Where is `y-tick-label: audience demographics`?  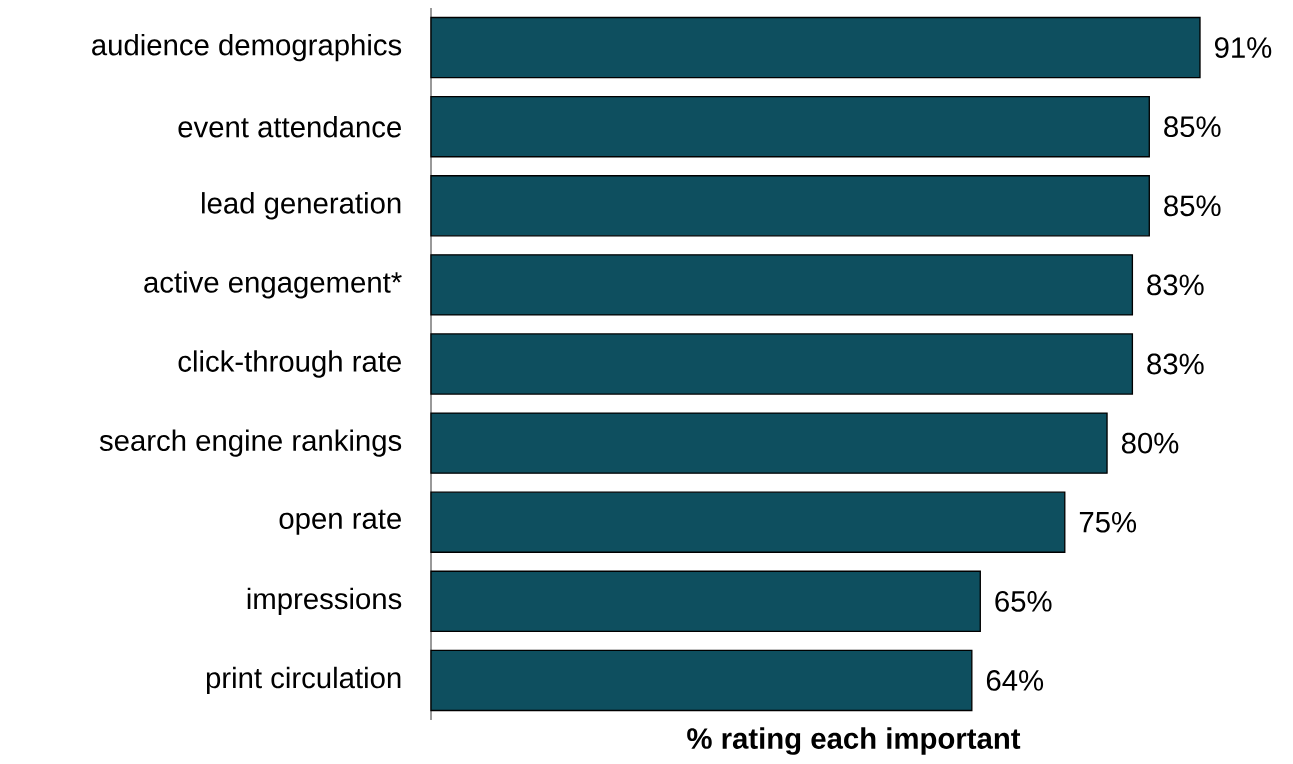
y-tick-label: audience demographics is located at coordinates (247, 47).